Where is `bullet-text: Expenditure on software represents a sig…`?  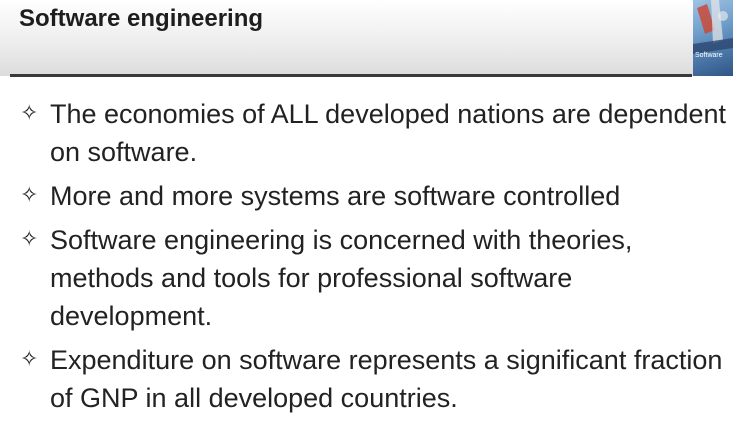 bullet-text: Expenditure on software represents a sig… is located at coordinates (386, 379).